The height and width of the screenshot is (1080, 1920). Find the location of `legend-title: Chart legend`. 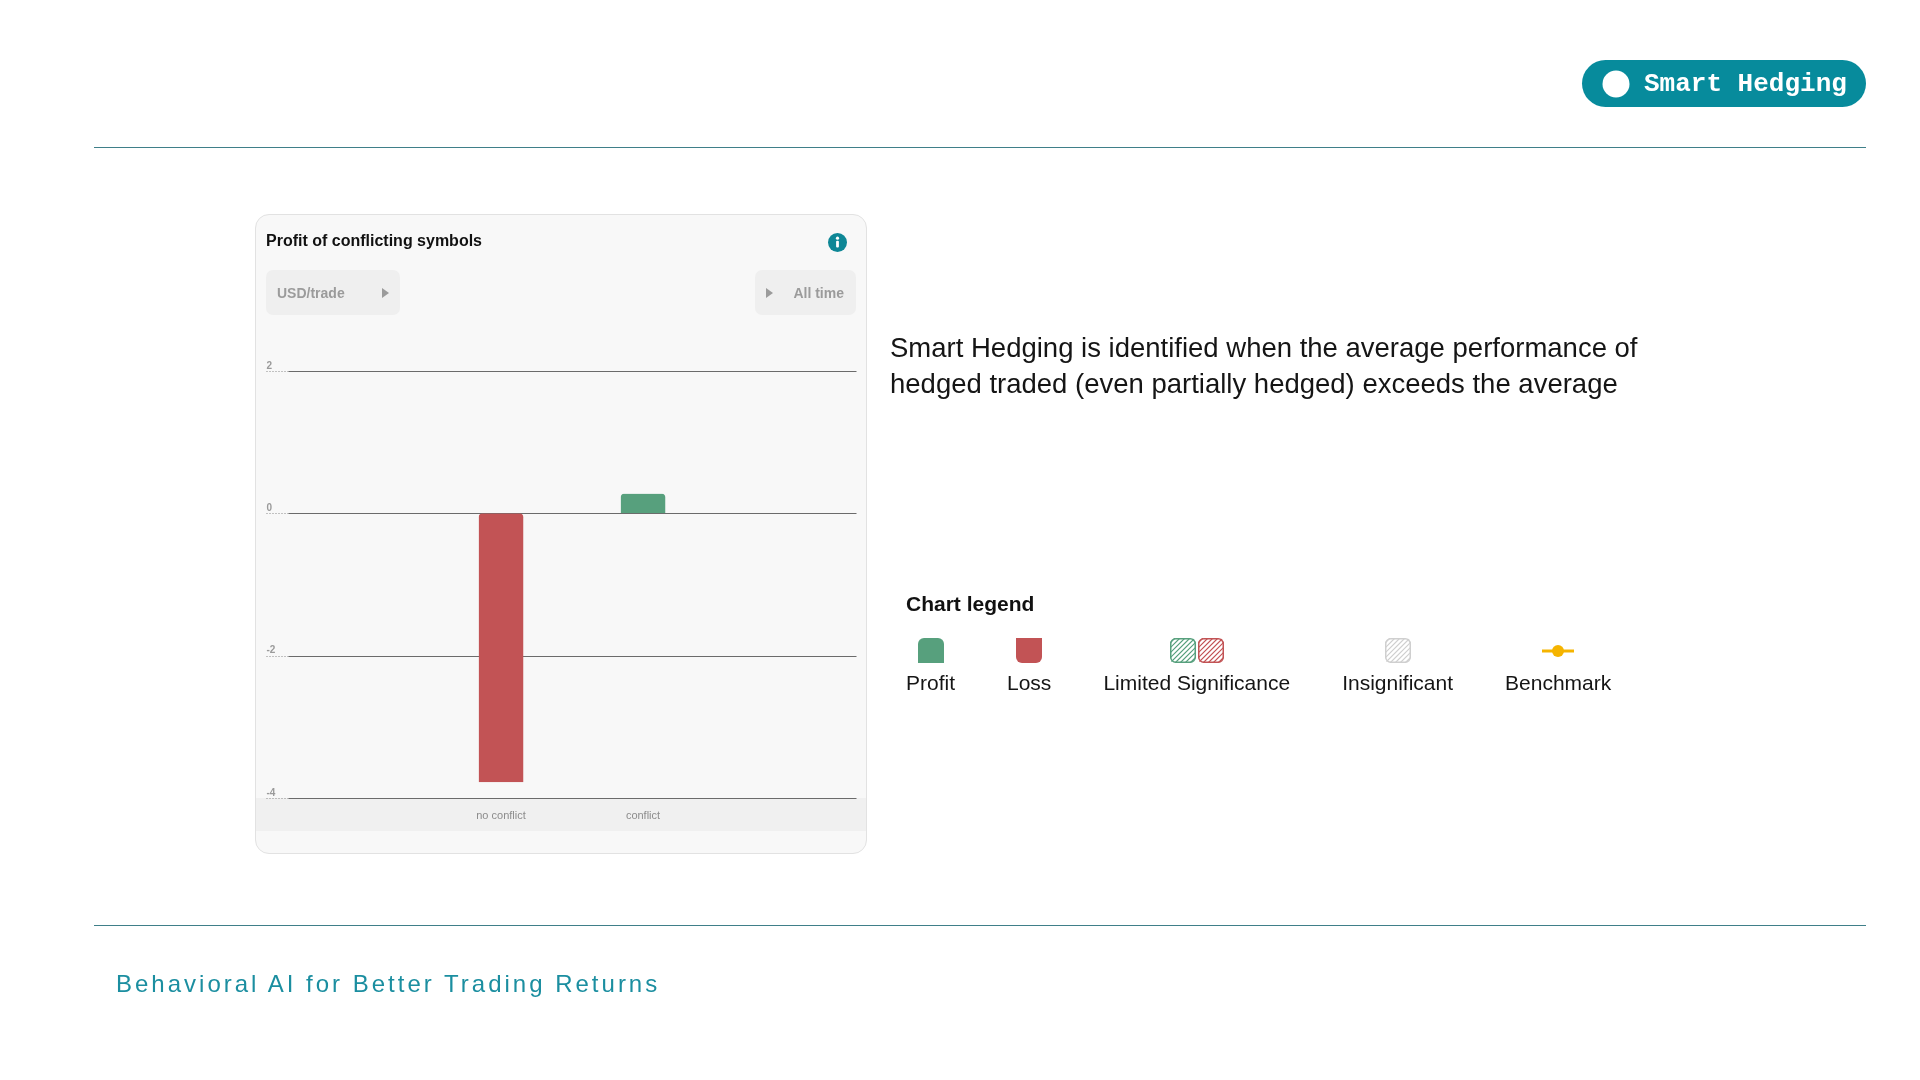

legend-title: Chart legend is located at coordinates (970, 604).